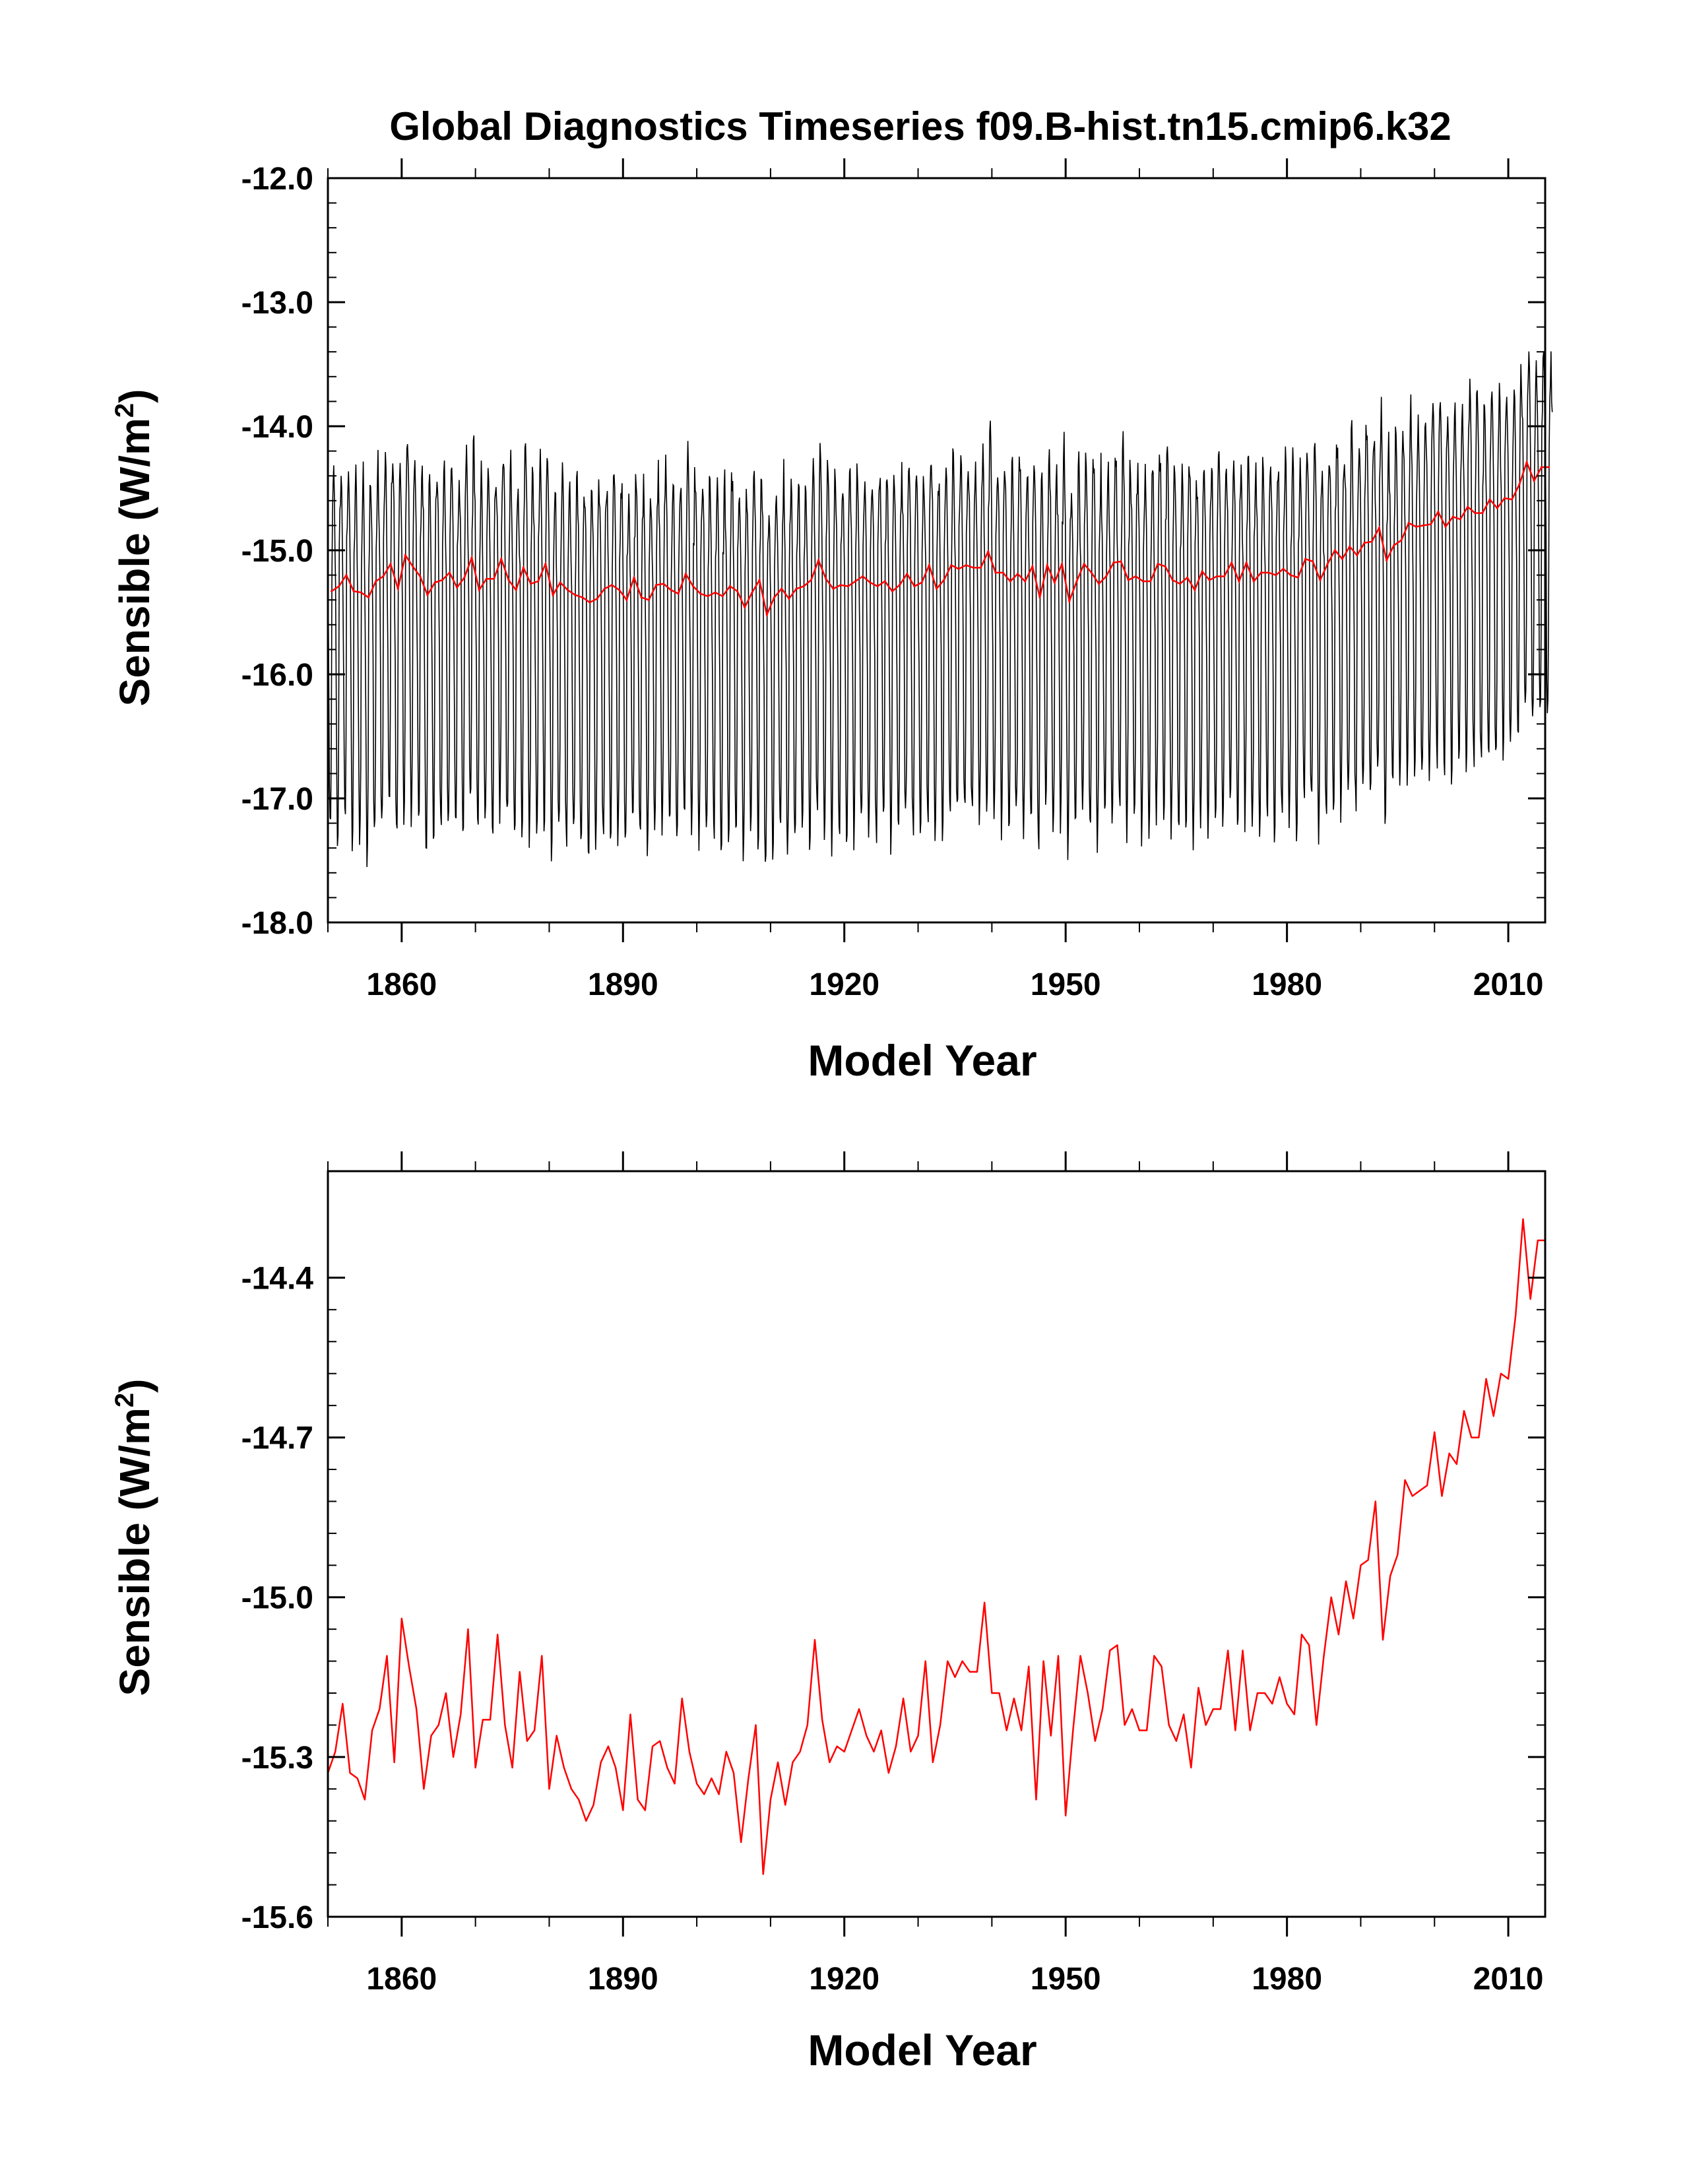 The width and height of the screenshot is (1689, 2184). I want to click on y-tick-label: -15.6, so click(277, 1917).